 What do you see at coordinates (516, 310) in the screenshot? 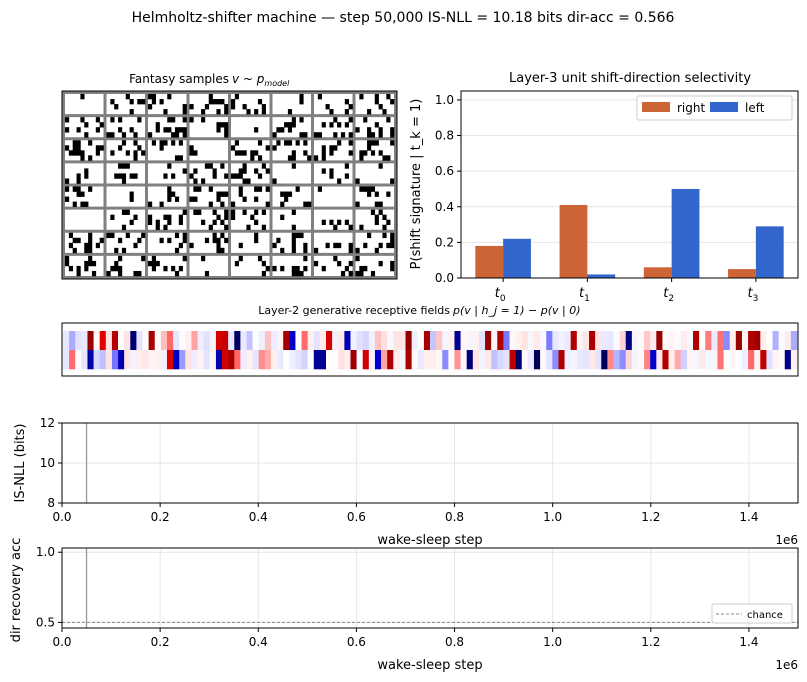
I see `fields-title-math: p(v | h_j = 1) − p(v | 0)` at bounding box center [516, 310].